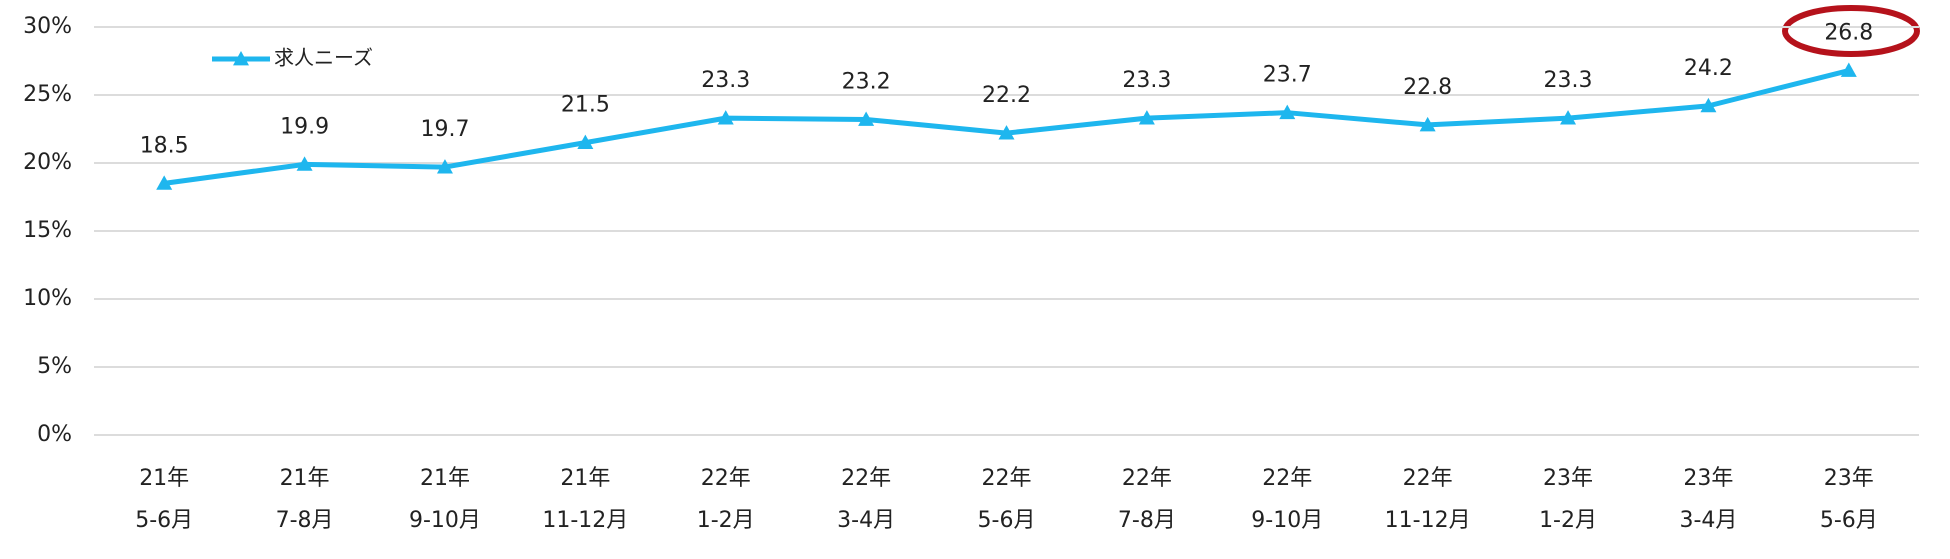 The image size is (1950, 559). I want to click on highlight-circle, so click(1851, 31).